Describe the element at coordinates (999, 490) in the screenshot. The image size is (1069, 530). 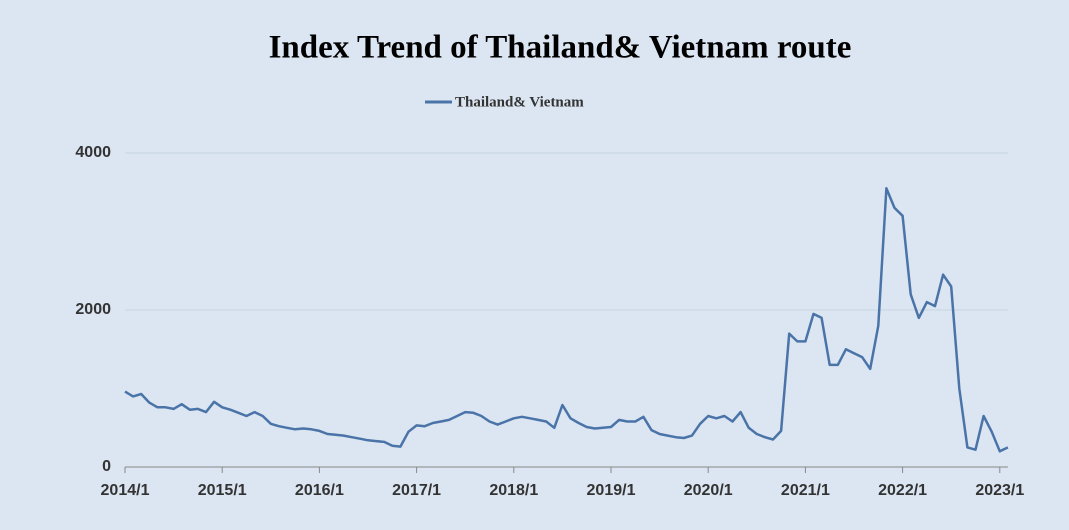
I see `x-tick-label: 2023/1` at that location.